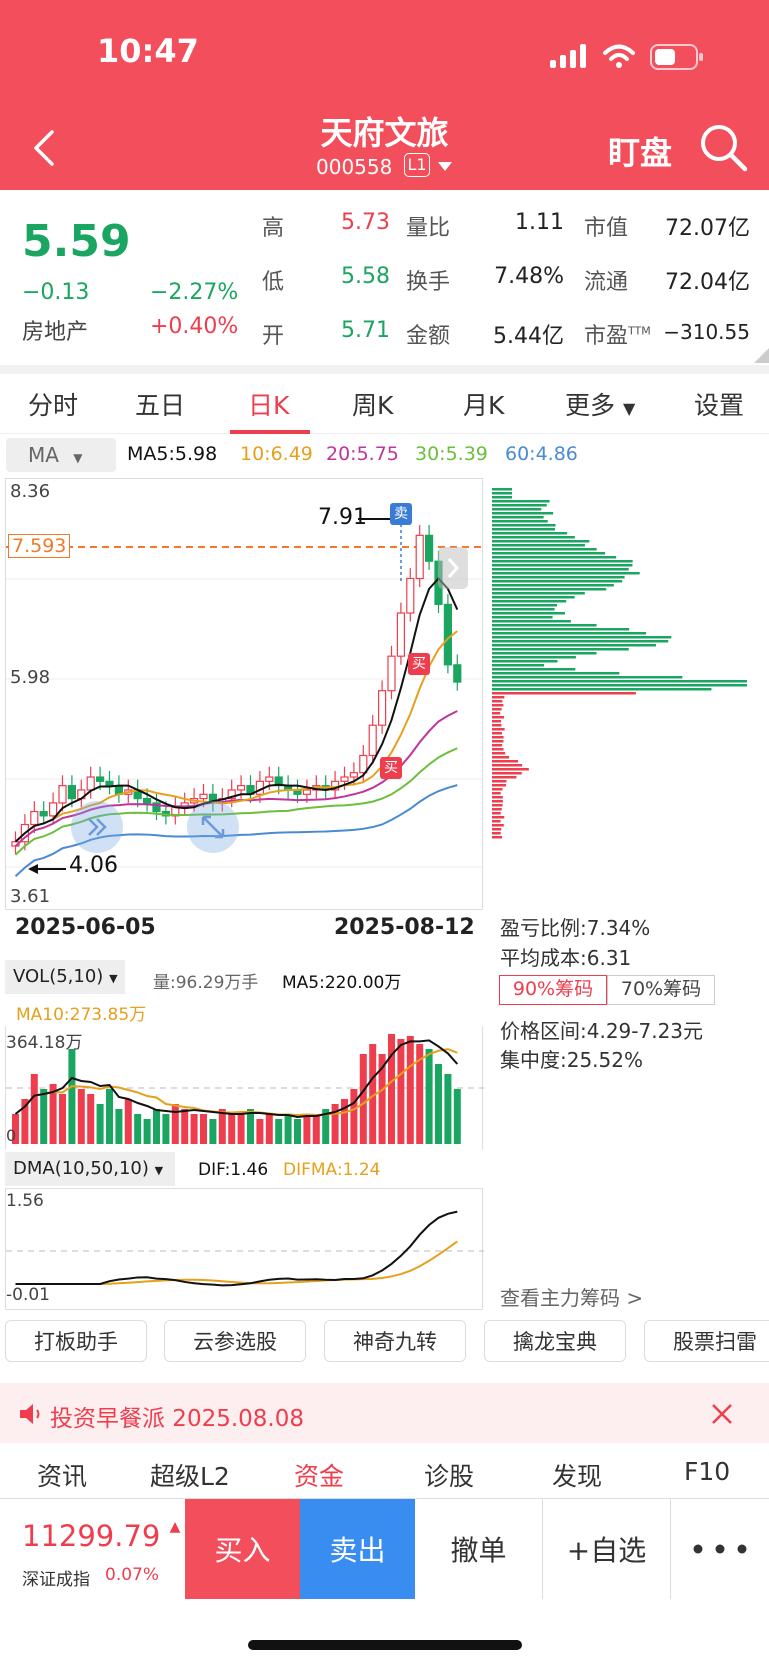  I want to click on label-open: 开, so click(273, 334).